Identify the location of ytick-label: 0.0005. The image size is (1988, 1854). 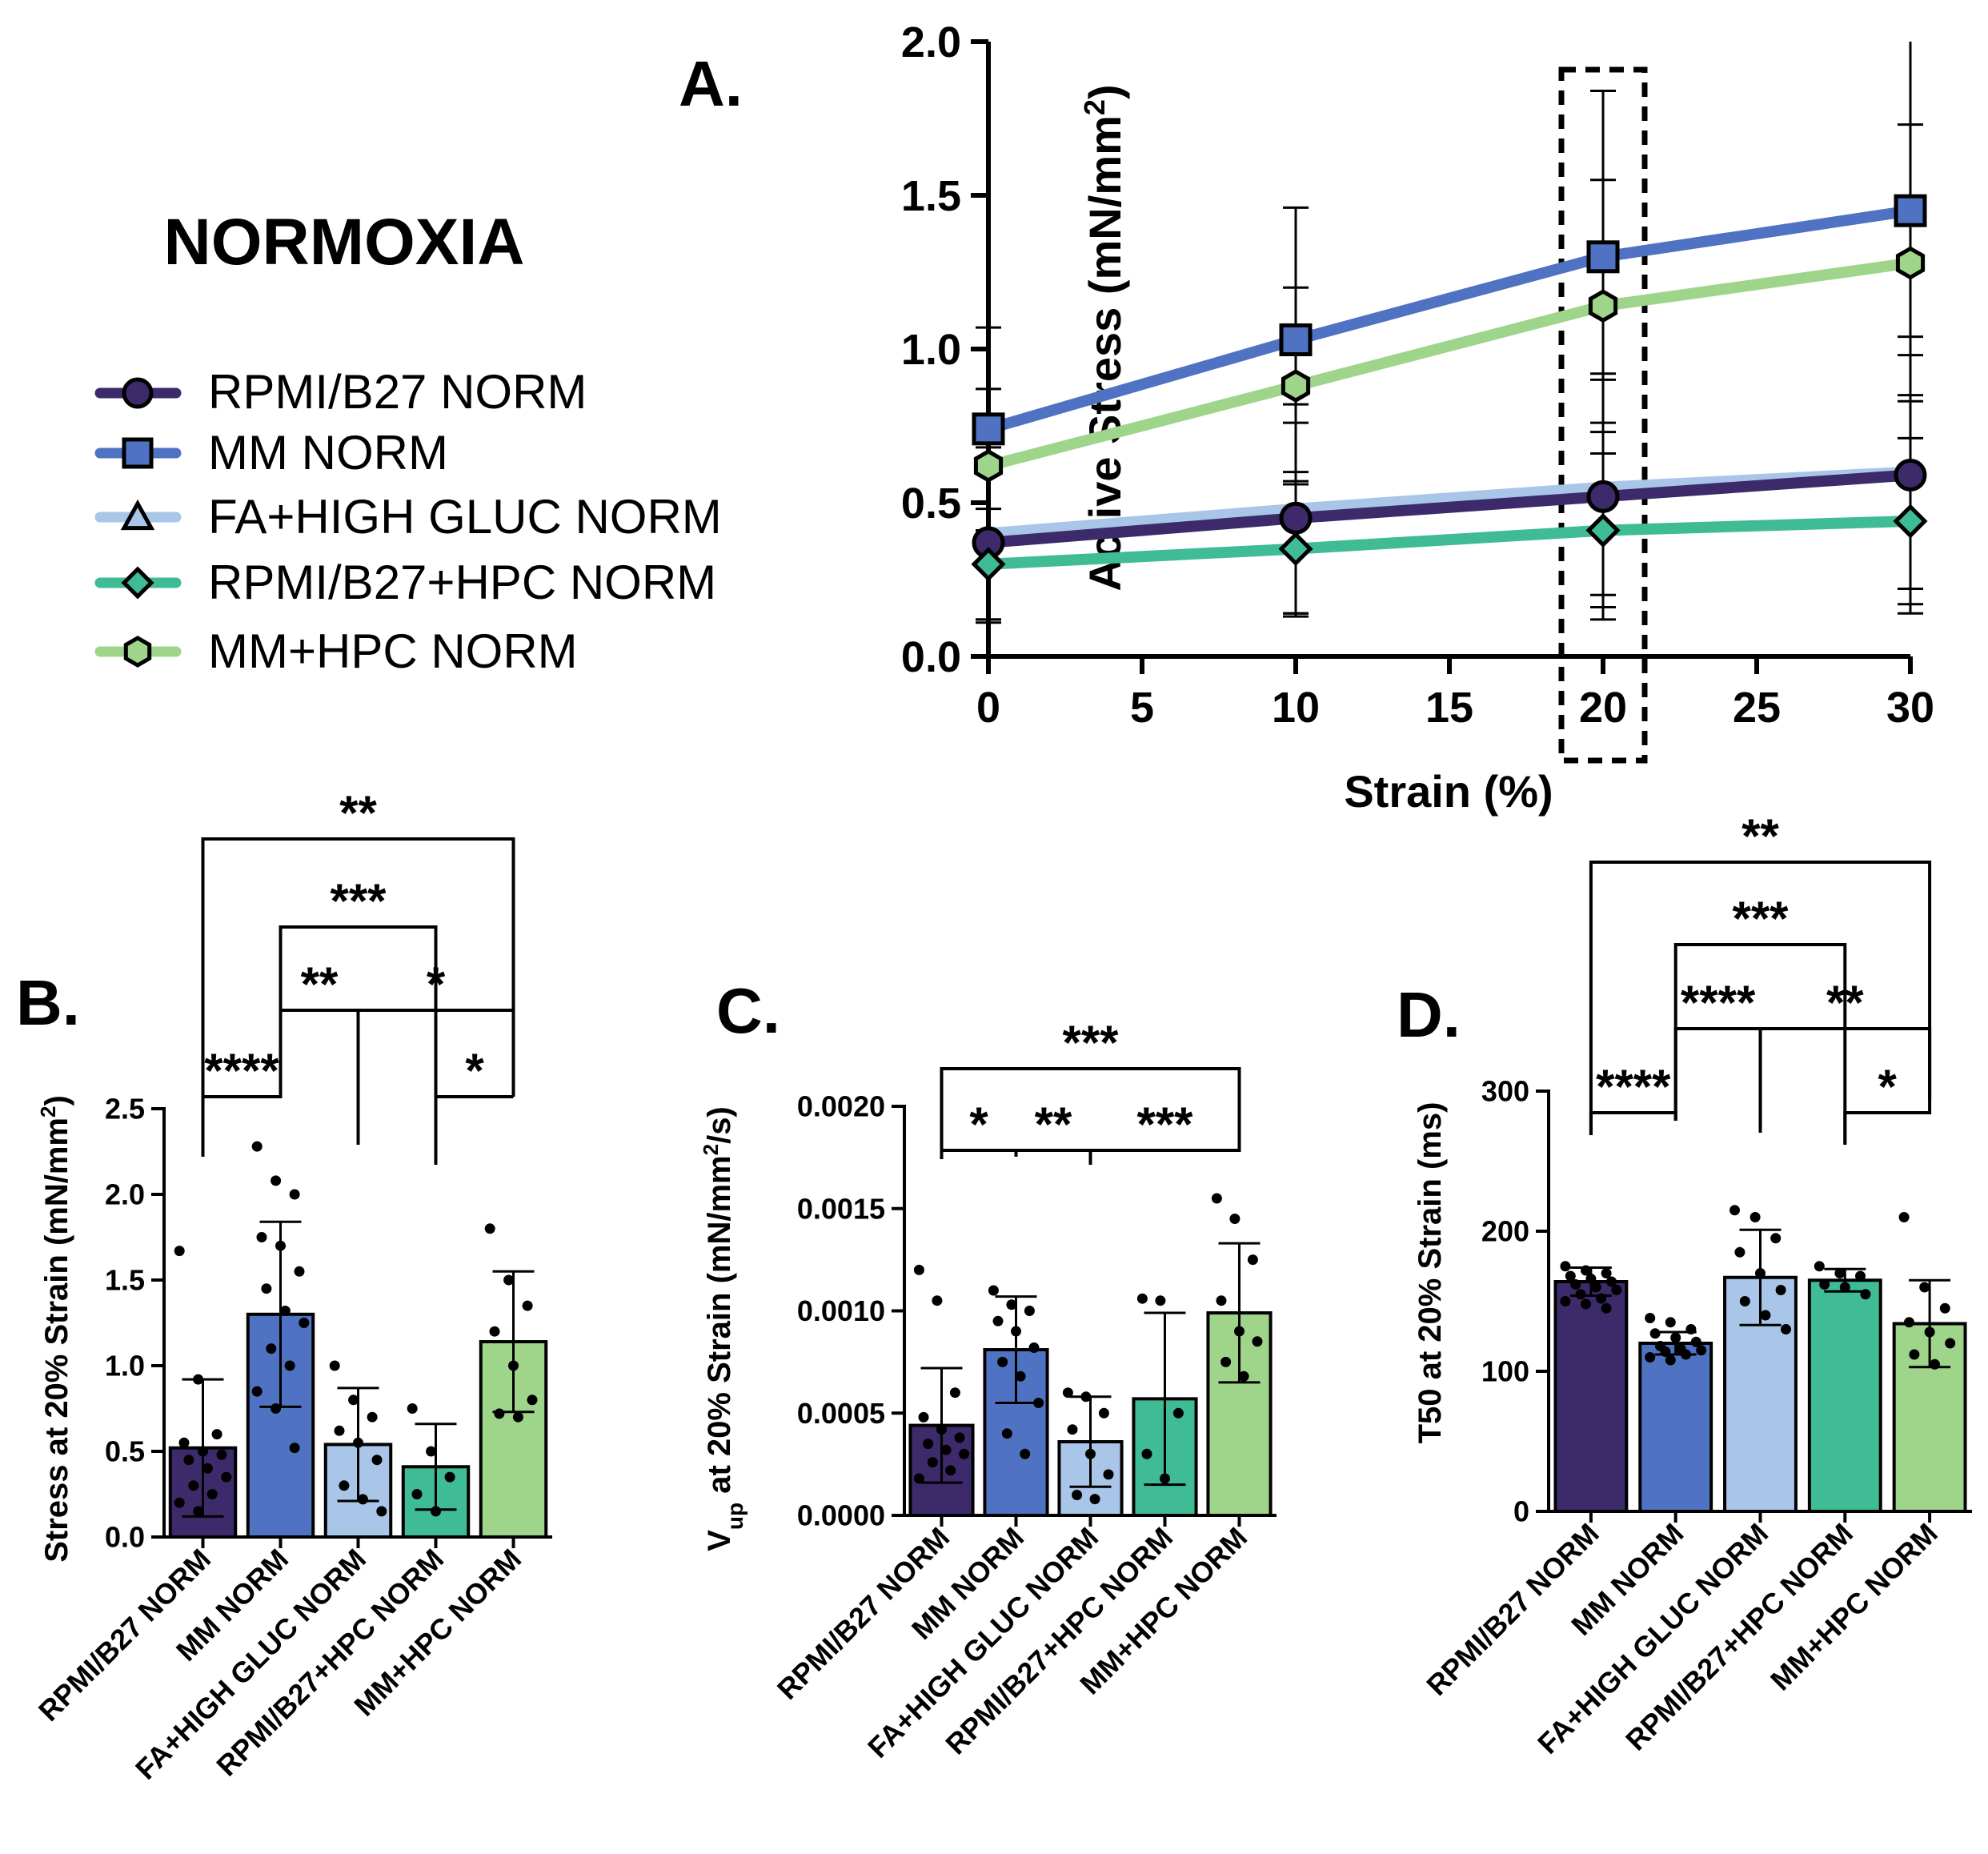
(841, 1413).